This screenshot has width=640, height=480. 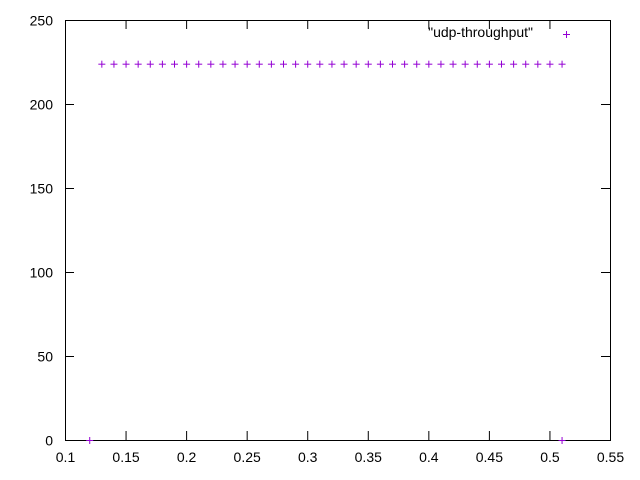 I want to click on y-tick-label: 50, so click(x=45, y=357).